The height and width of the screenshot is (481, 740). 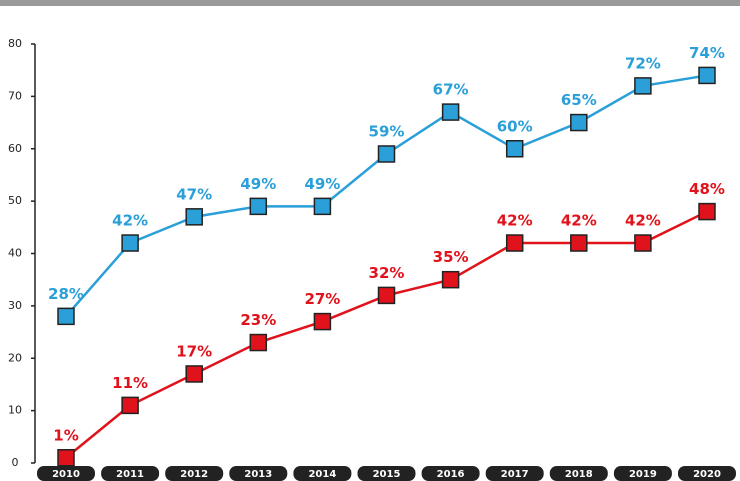 What do you see at coordinates (387, 131) in the screenshot?
I see `value-label: 59%` at bounding box center [387, 131].